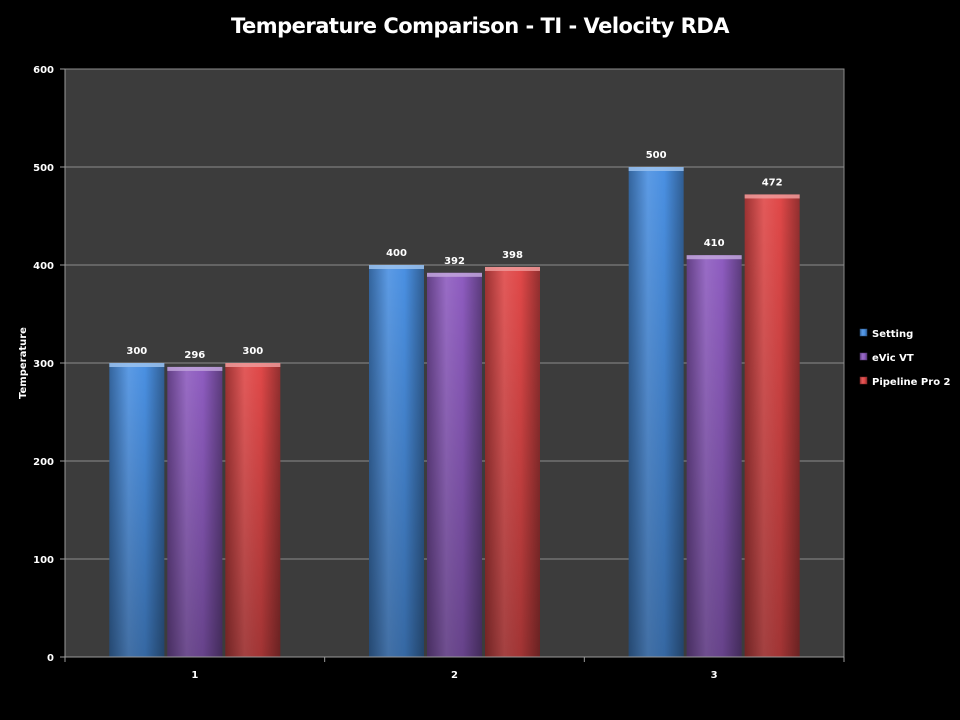 This screenshot has height=720, width=960. Describe the element at coordinates (714, 675) in the screenshot. I see `x-tick-label: 3` at that location.